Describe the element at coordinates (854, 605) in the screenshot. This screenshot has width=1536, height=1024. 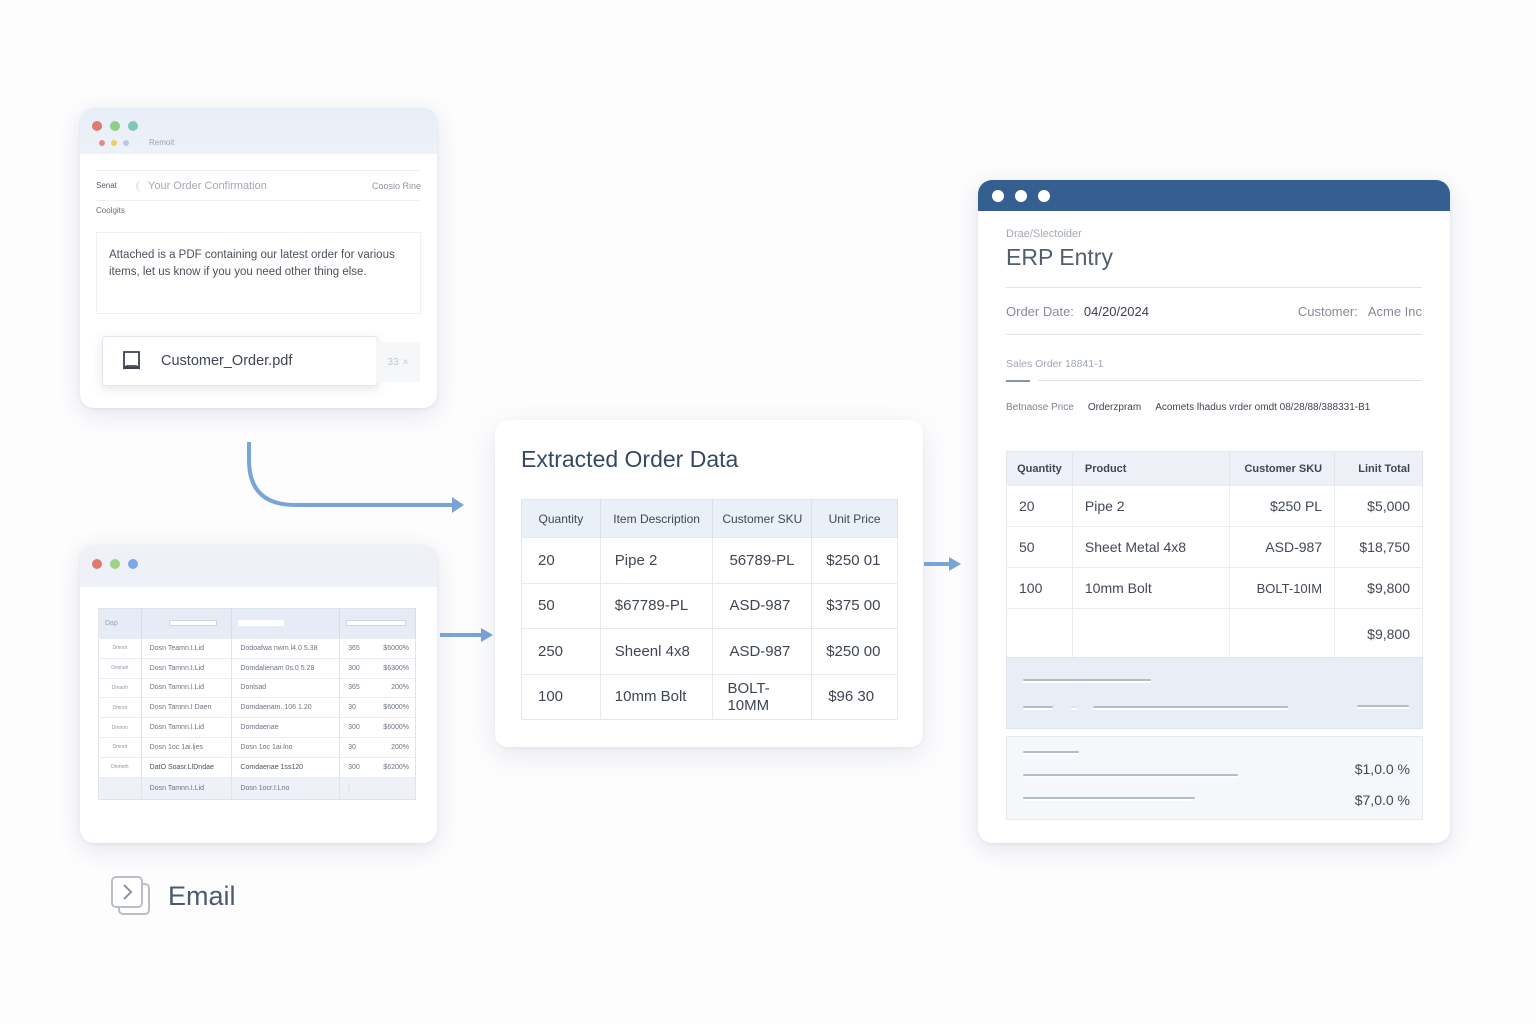
I see `cell-price: $375 00` at that location.